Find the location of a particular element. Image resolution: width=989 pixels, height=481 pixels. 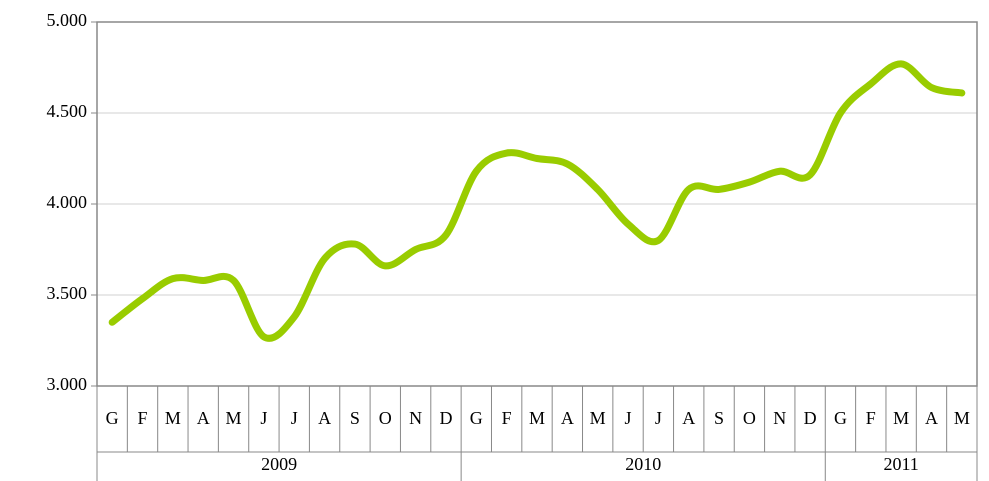

y-tick-label: 4.500 is located at coordinates (67, 111).